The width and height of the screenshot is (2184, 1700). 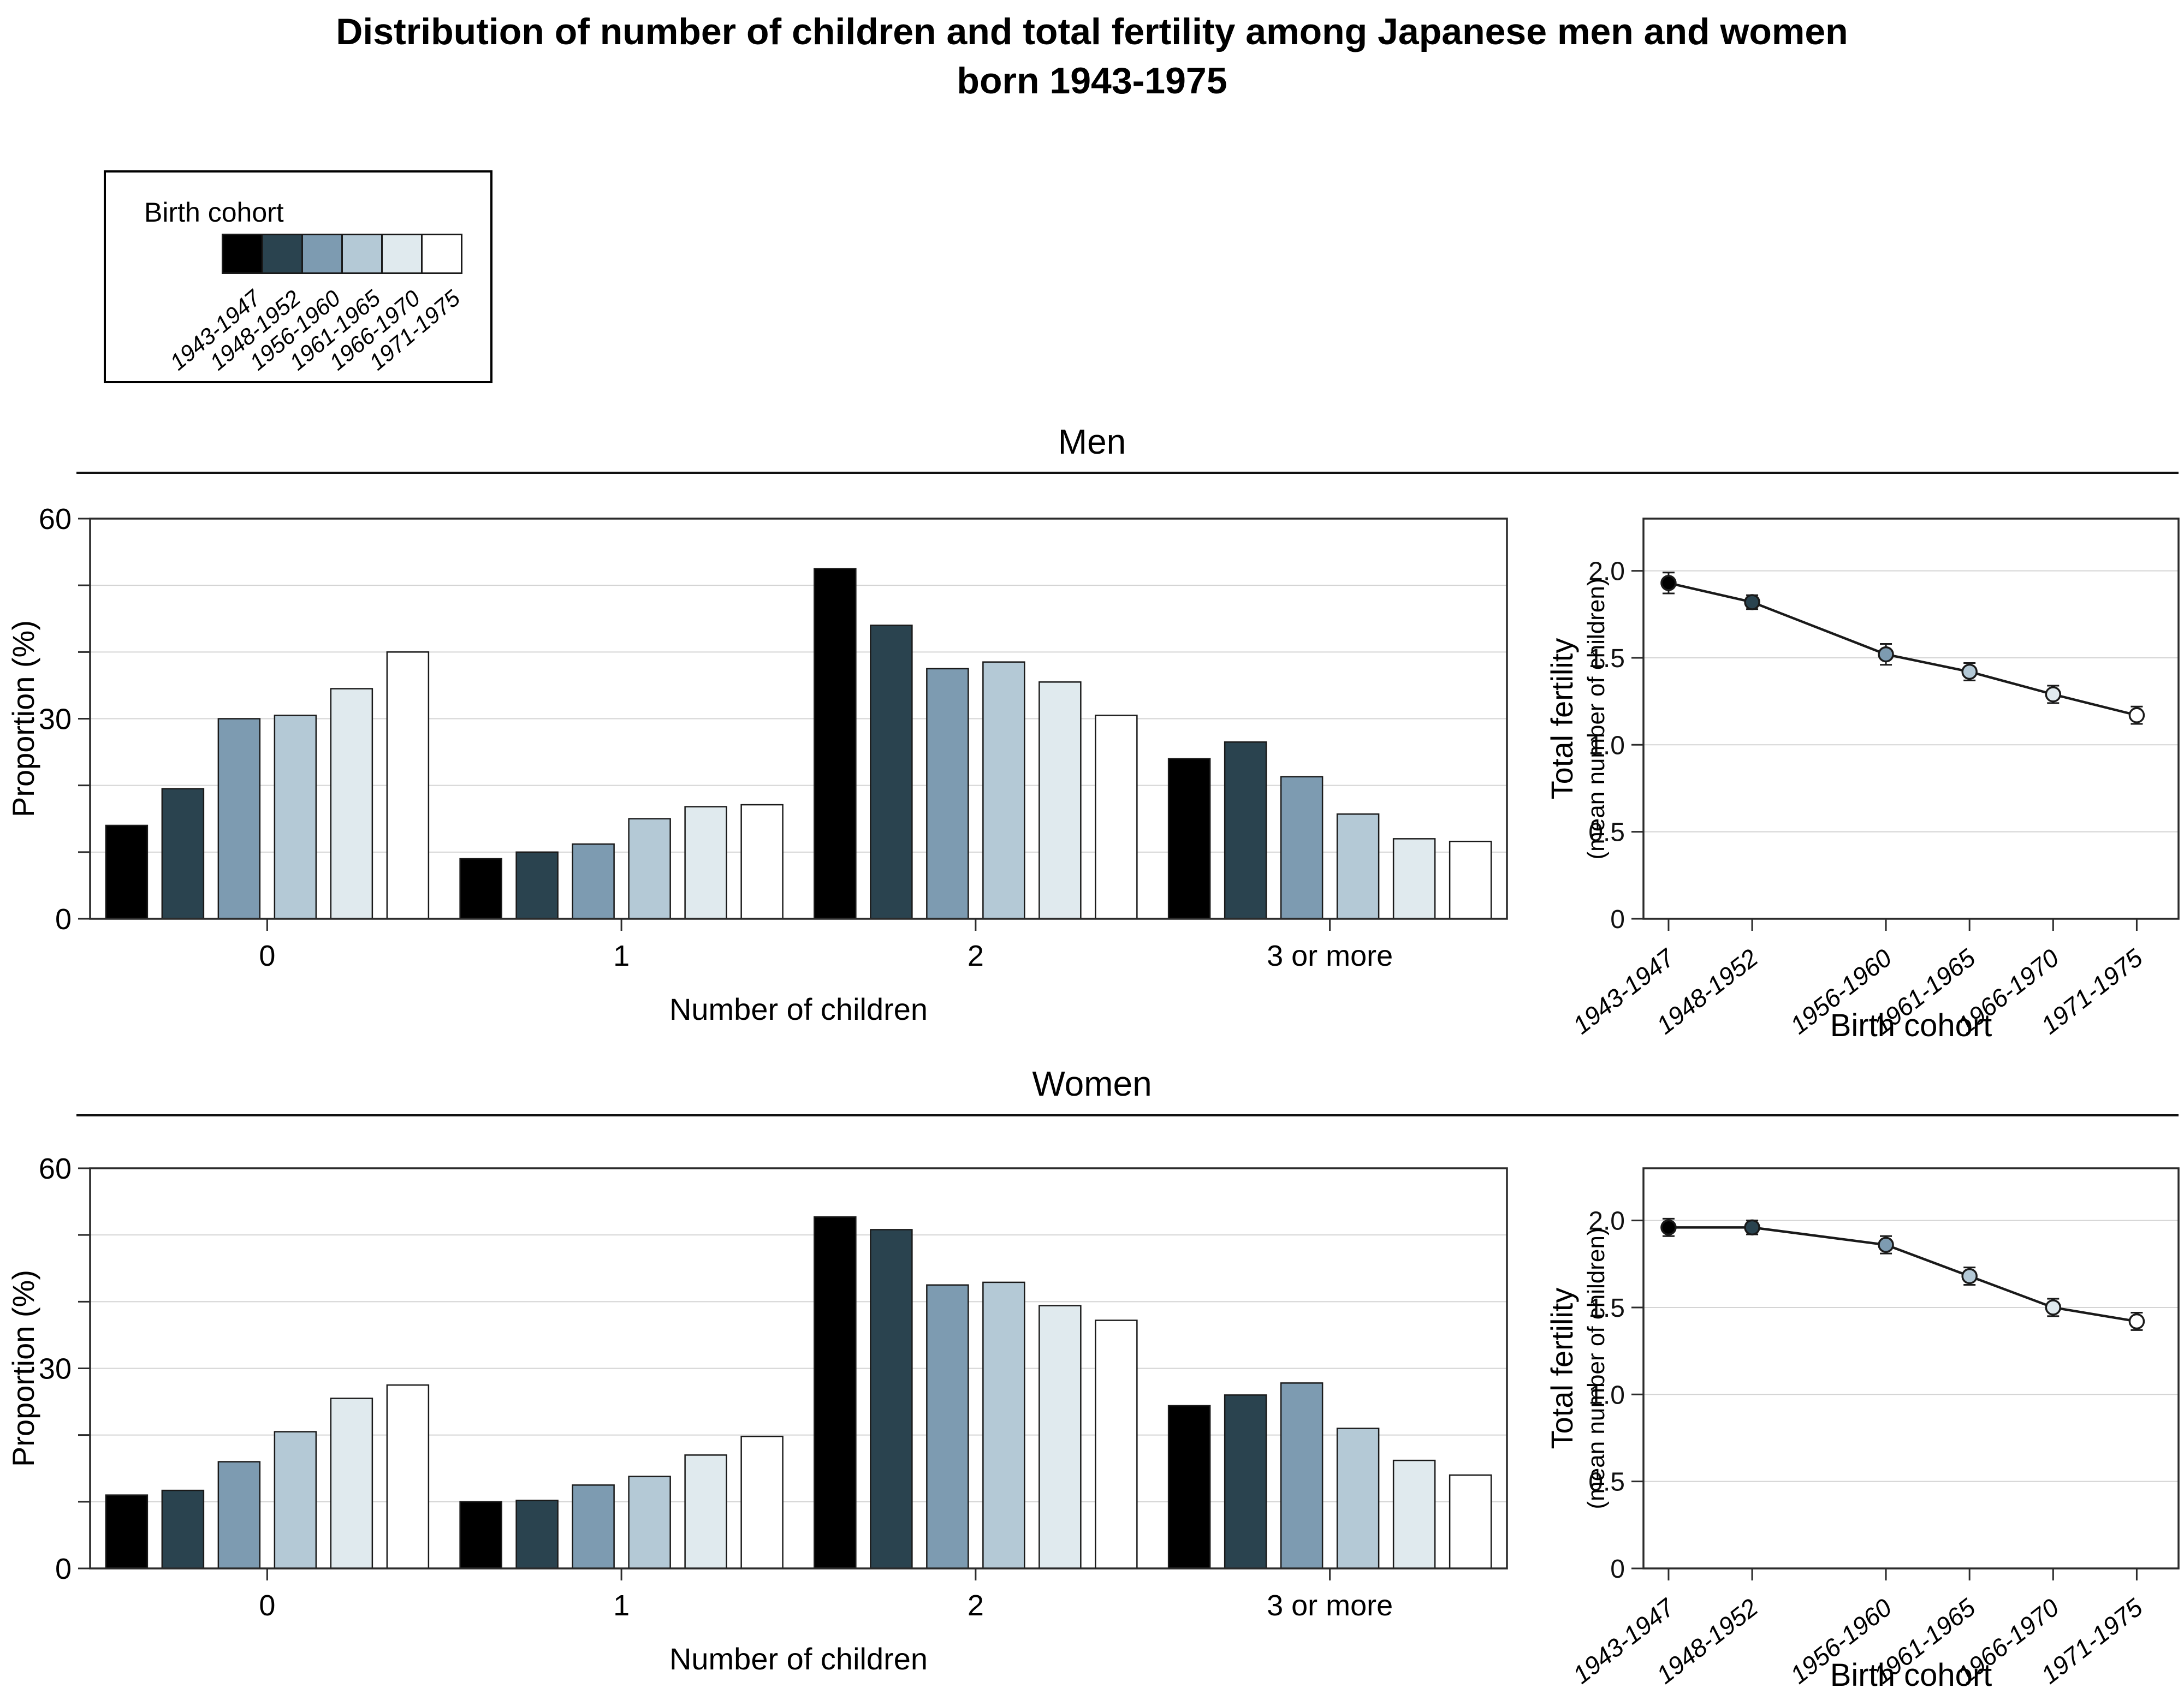 What do you see at coordinates (1330, 956) in the screenshot?
I see `x-tick-label: 3 or more` at bounding box center [1330, 956].